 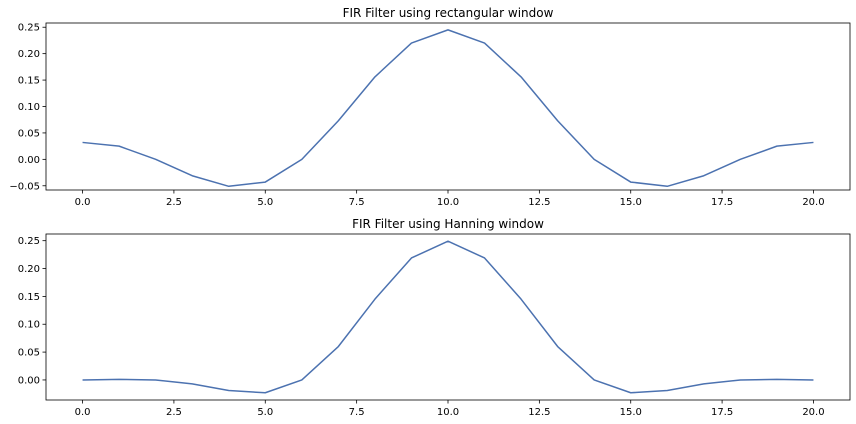 What do you see at coordinates (29, 380) in the screenshot?
I see `bottom-chart-ytick-label: 0.00` at bounding box center [29, 380].